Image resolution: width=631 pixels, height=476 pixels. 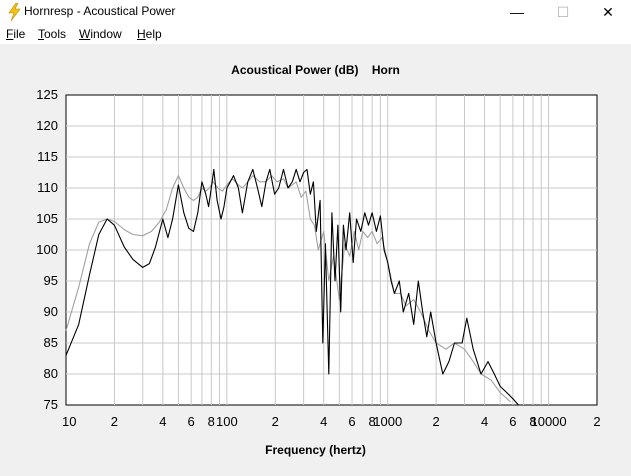 What do you see at coordinates (315, 70) in the screenshot?
I see `chart-title: Acoustical Power (dB) Horn` at bounding box center [315, 70].